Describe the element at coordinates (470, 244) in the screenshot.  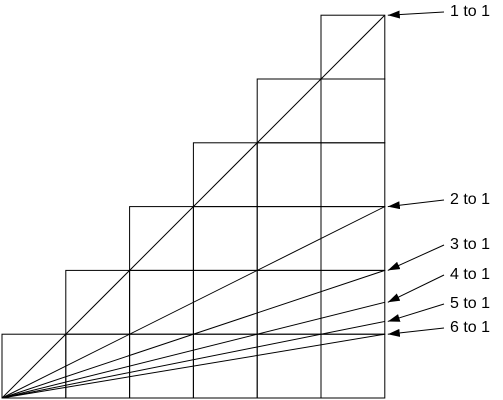
I see `ratio-label: 3 to 1` at that location.